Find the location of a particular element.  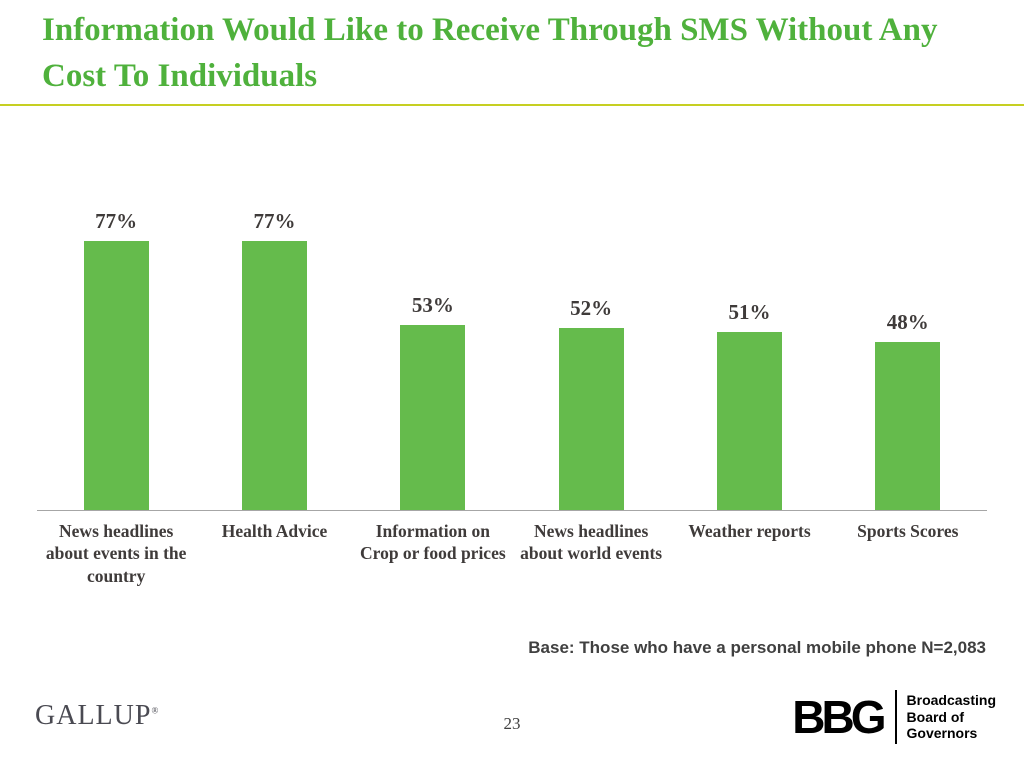

gallup-logo-text: GALLUP is located at coordinates (93, 715).